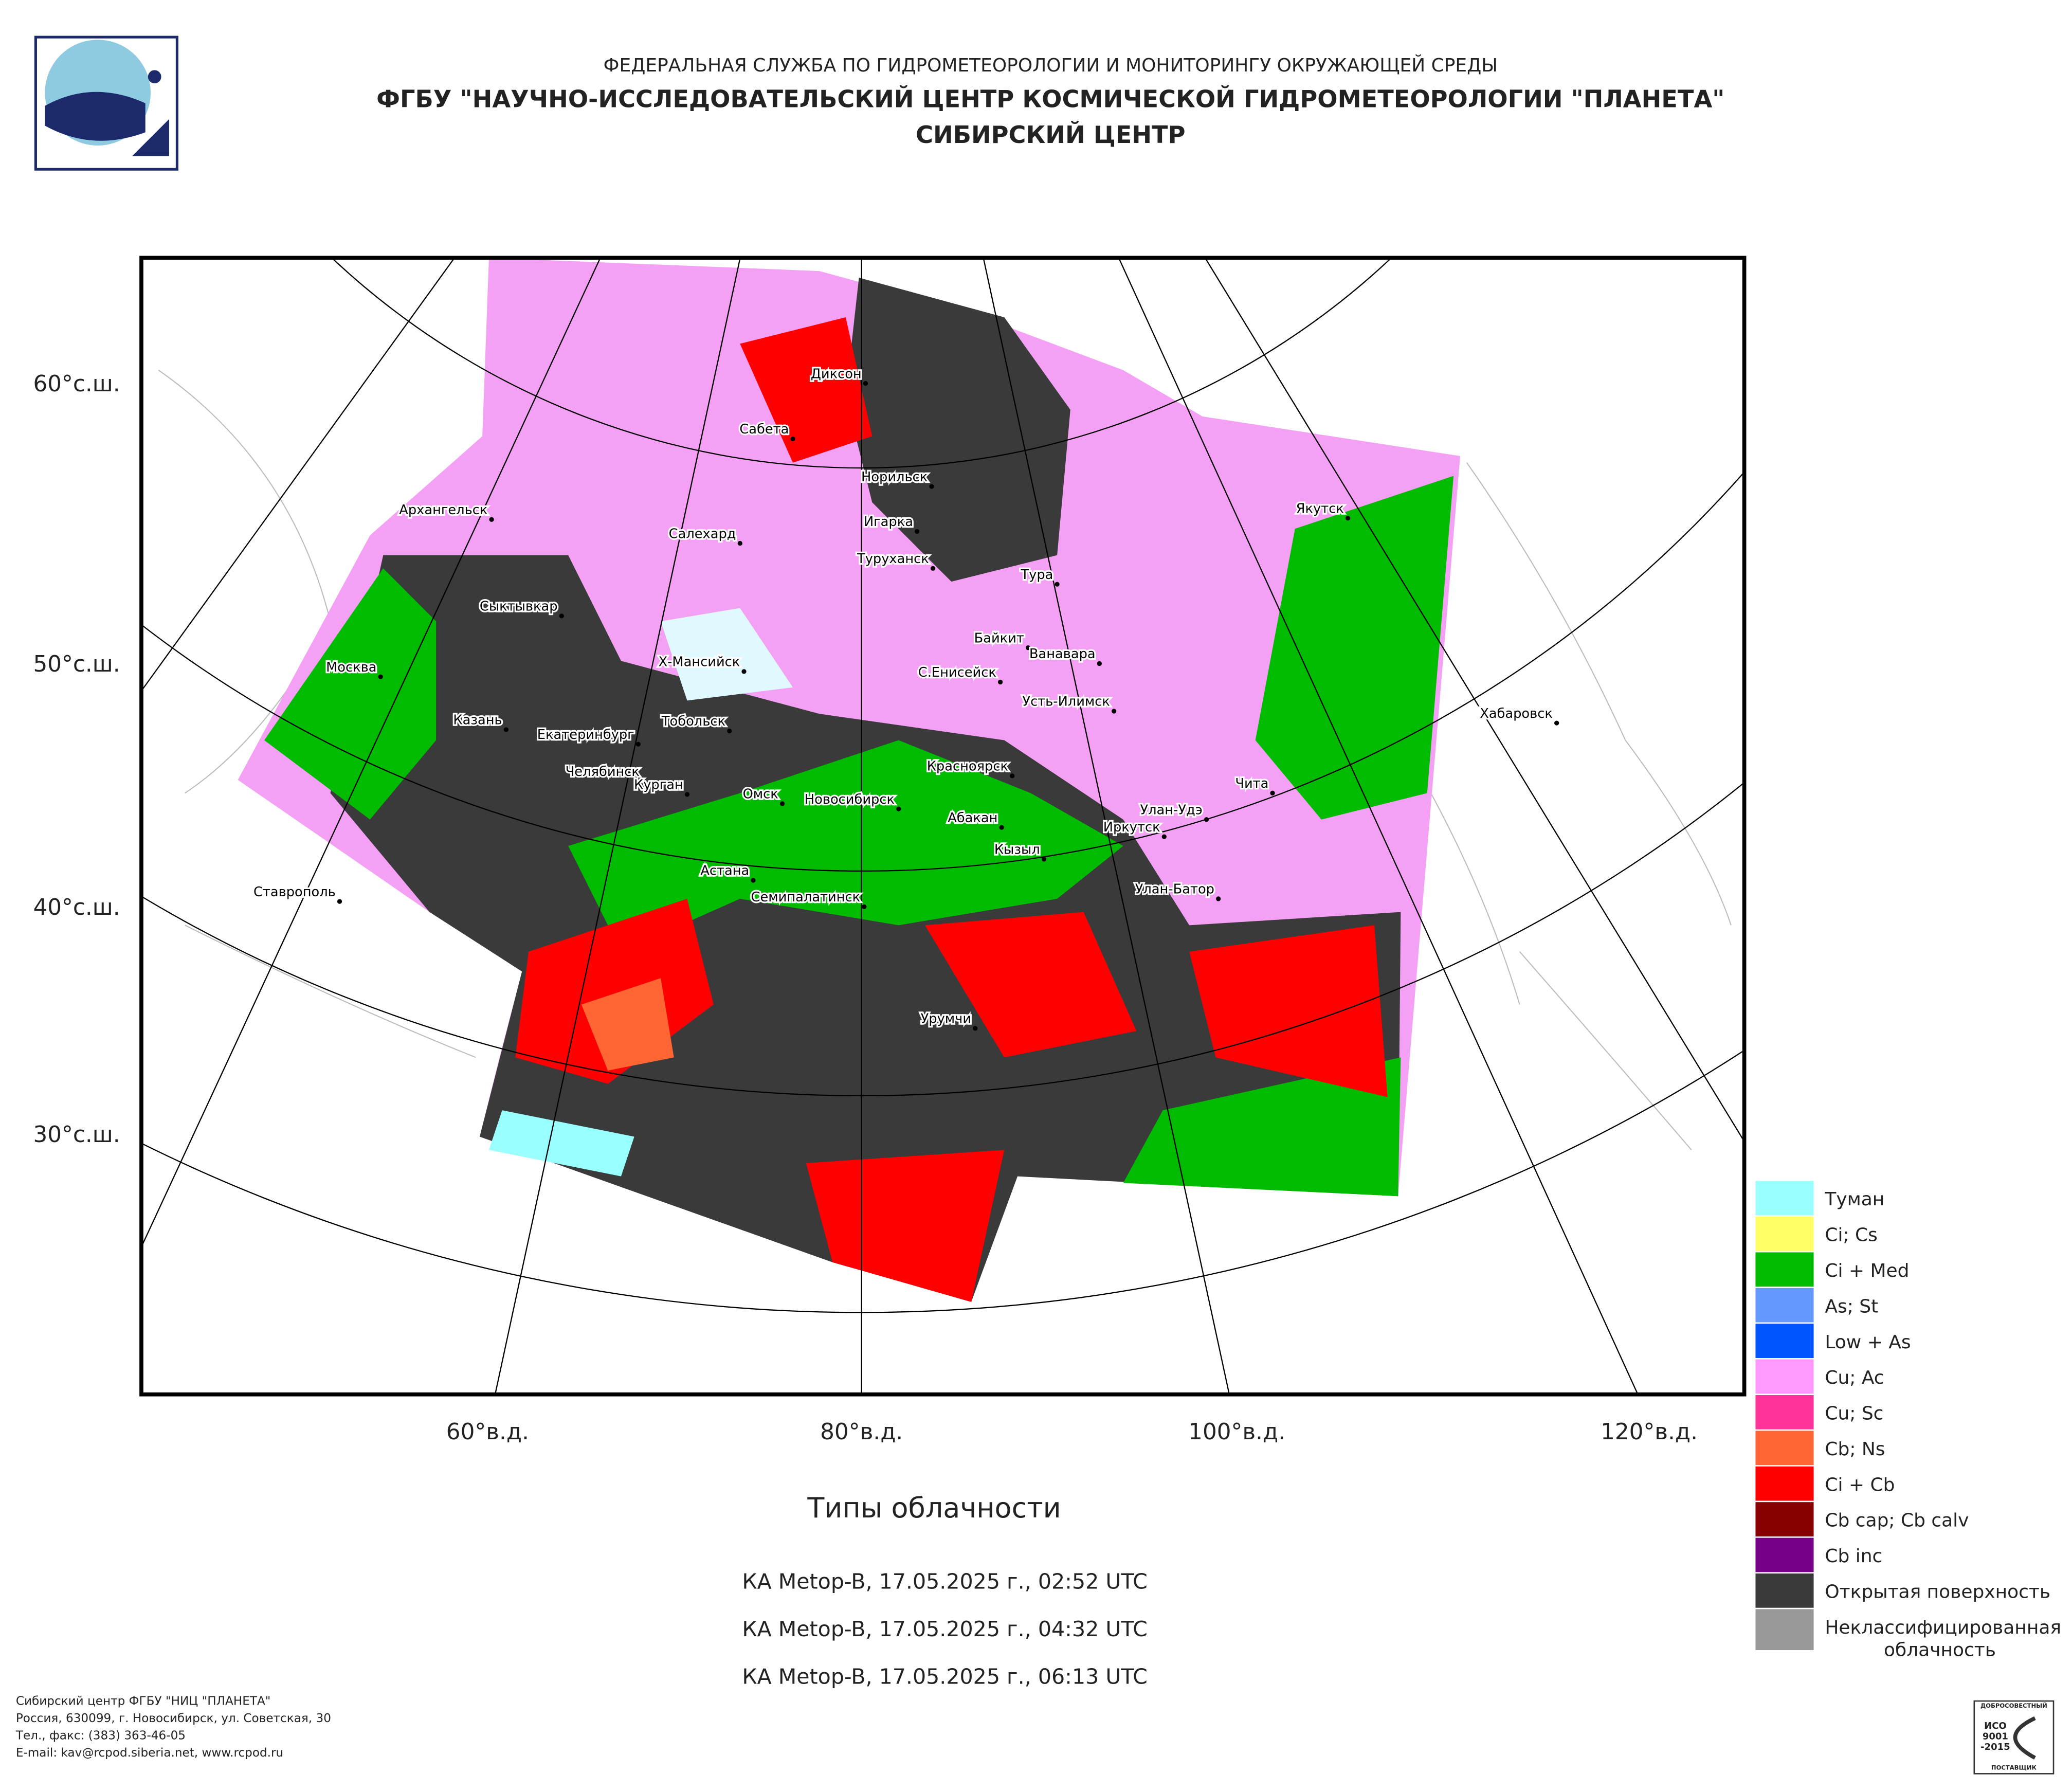 Image resolution: width=2072 pixels, height=1791 pixels. What do you see at coordinates (1036, 575) in the screenshot?
I see `city-label: Тура` at bounding box center [1036, 575].